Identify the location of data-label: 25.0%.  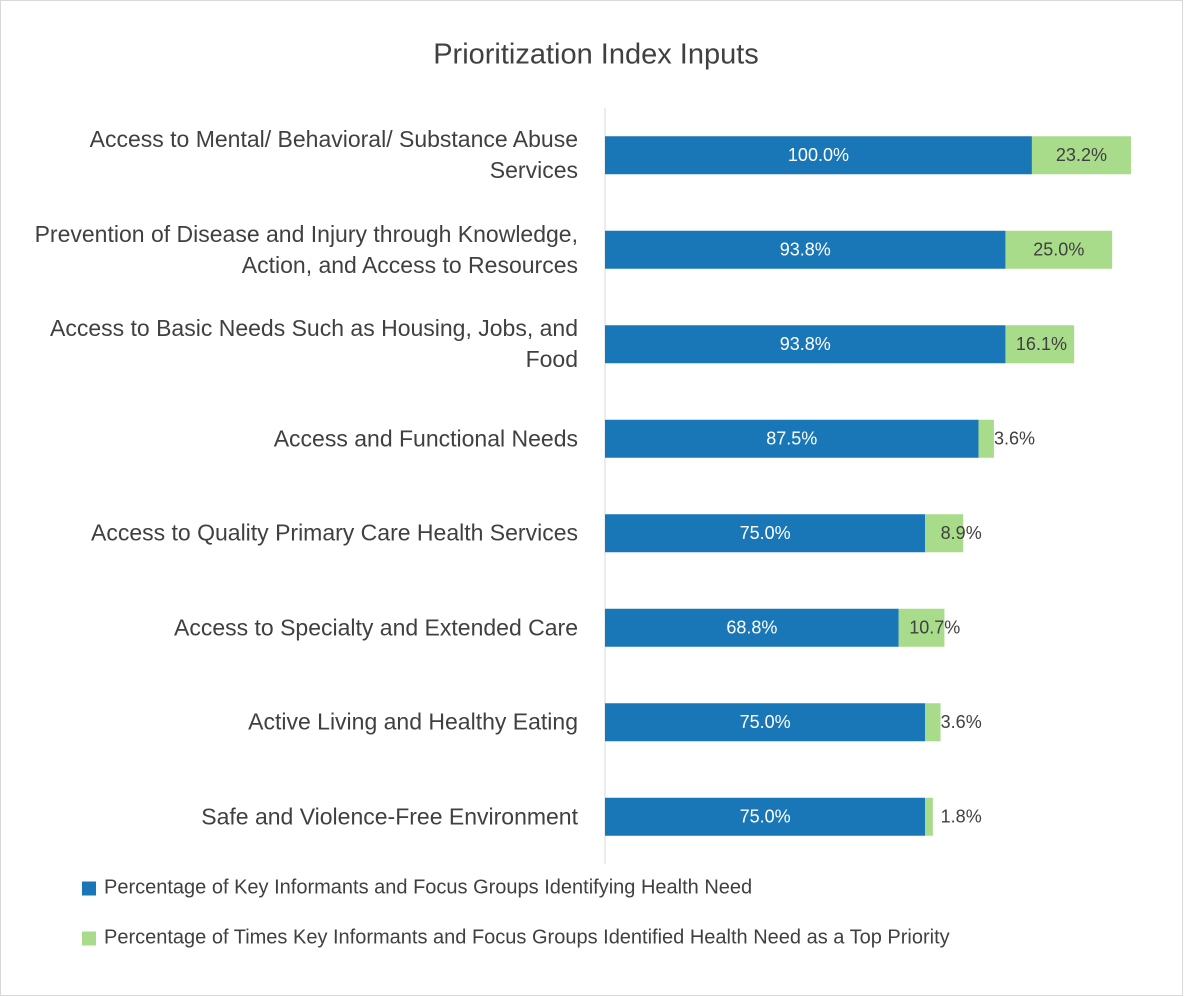
(1058, 250).